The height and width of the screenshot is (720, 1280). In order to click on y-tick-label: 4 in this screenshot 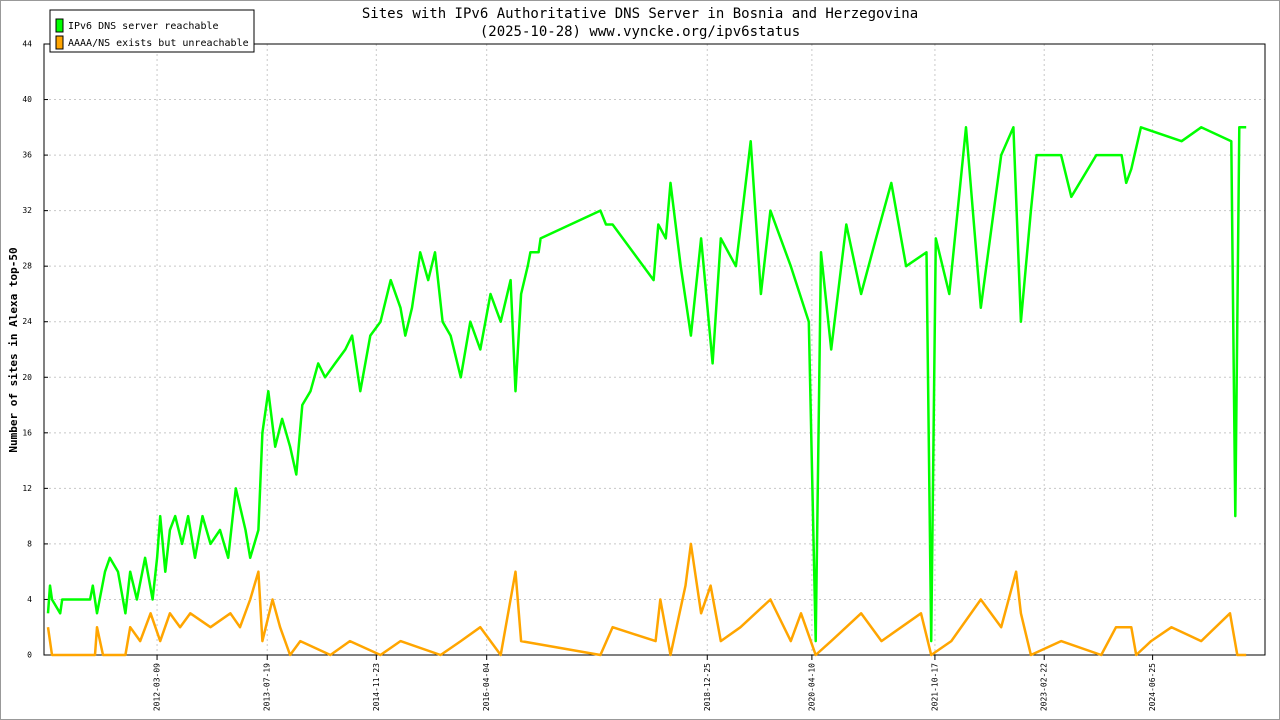, I will do `click(29, 599)`.